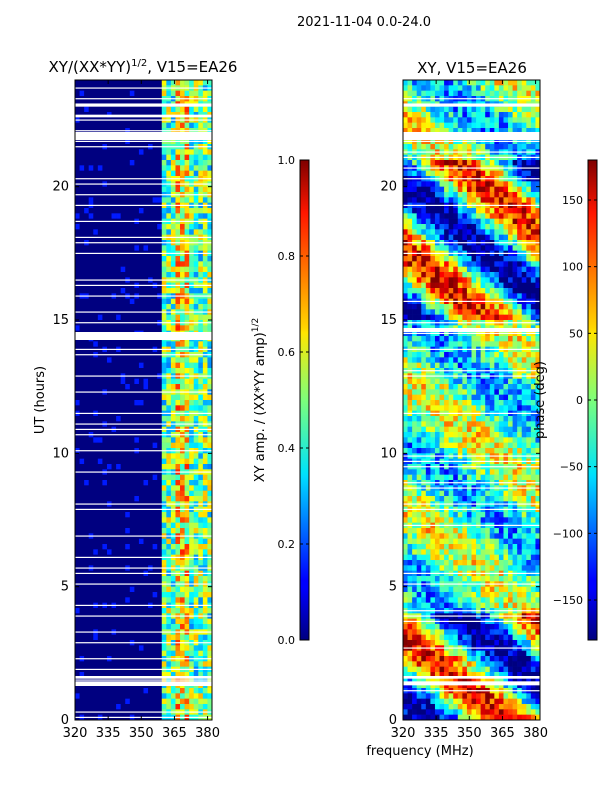 This screenshot has width=600, height=800. Describe the element at coordinates (65, 720) in the screenshot. I see `y-tick-label: 0` at that location.